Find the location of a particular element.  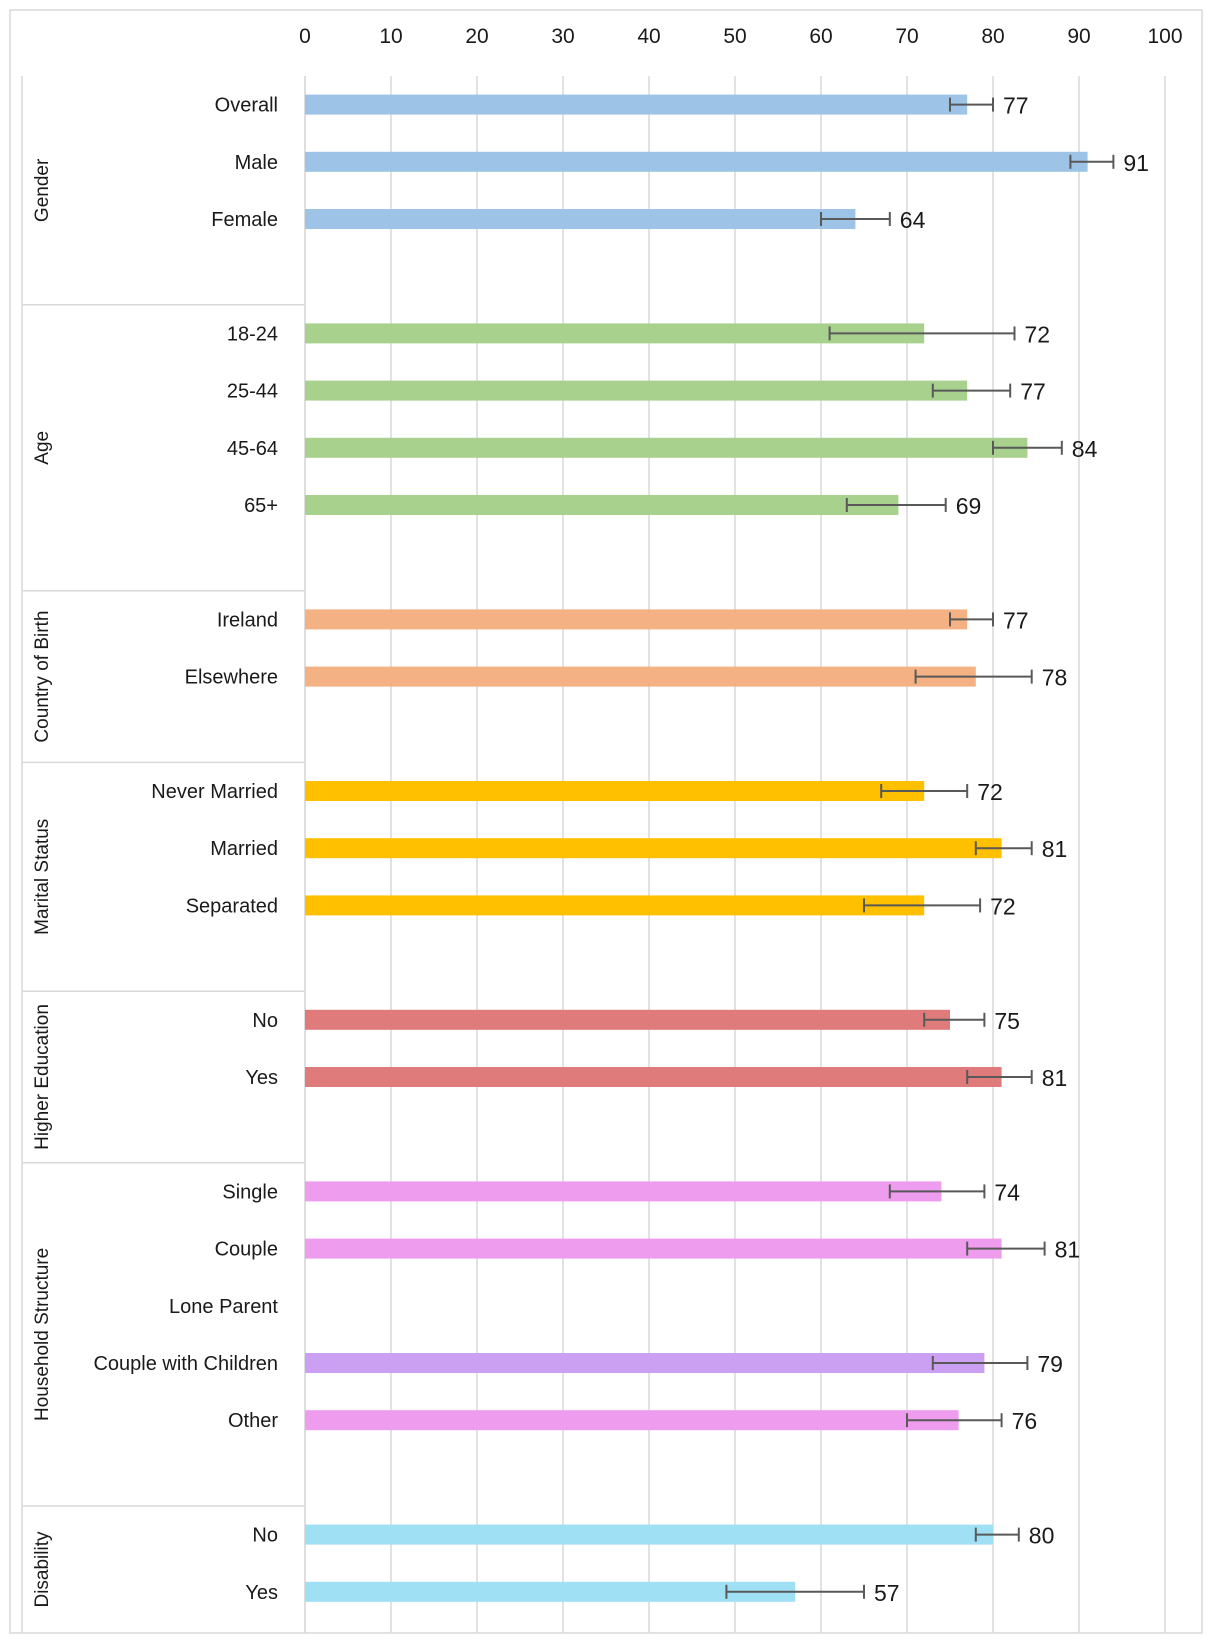

category-label: Couple with Children is located at coordinates (185, 1364).